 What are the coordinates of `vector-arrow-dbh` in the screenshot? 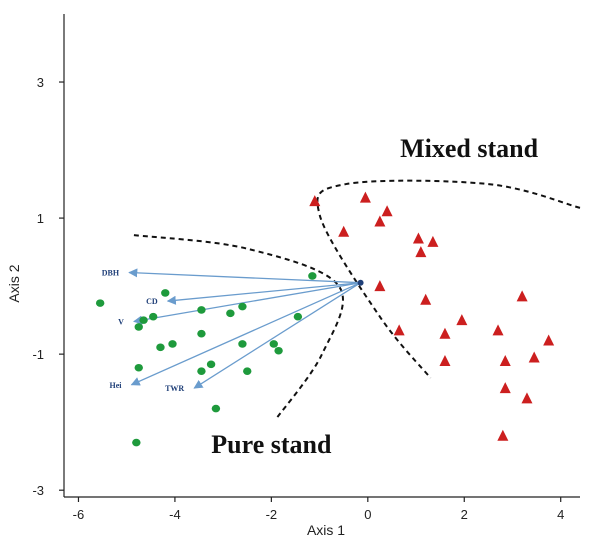 It's located at (244, 276).